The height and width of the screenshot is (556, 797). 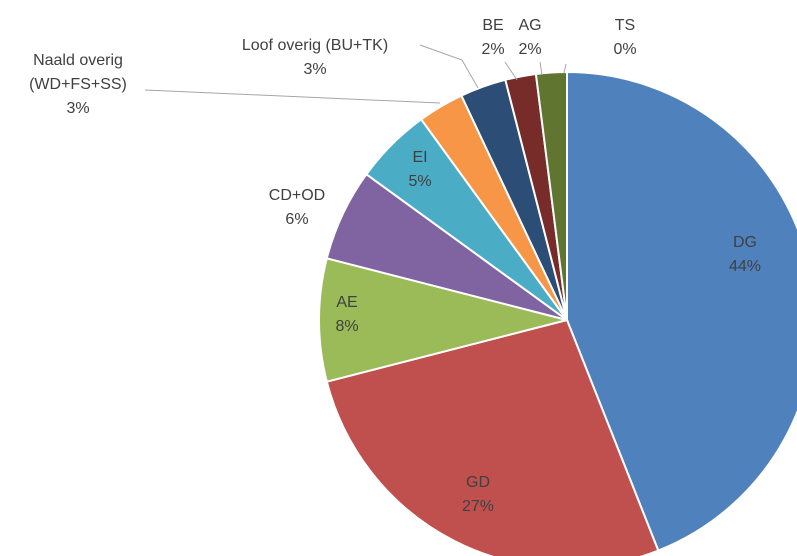 What do you see at coordinates (346, 315) in the screenshot?
I see `slice-label: AE 8%` at bounding box center [346, 315].